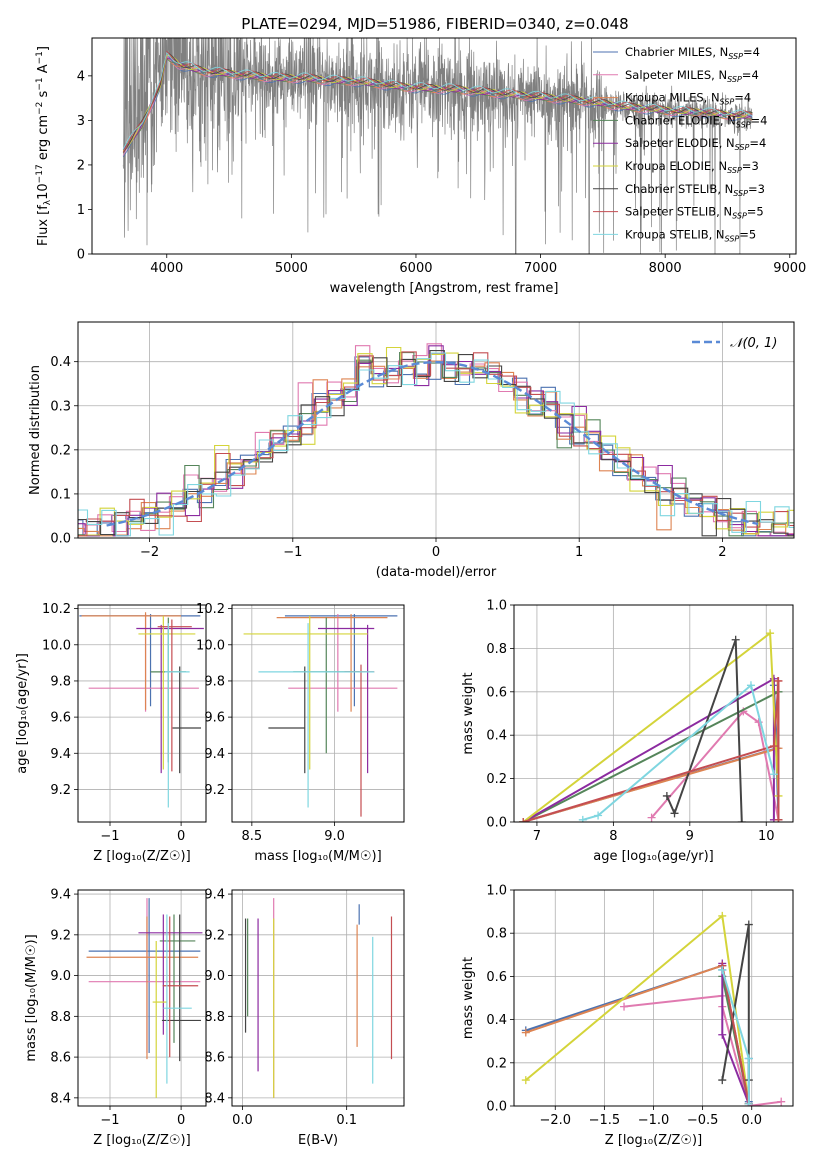 This screenshot has width=819, height=1170. What do you see at coordinates (436, 572) in the screenshot?
I see `x-axis-label: (data-model)/error` at bounding box center [436, 572].